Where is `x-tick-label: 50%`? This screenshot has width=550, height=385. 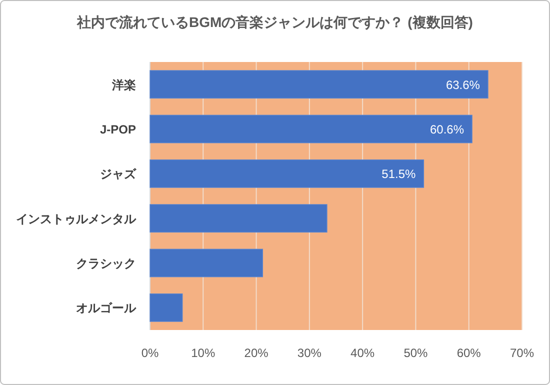 x-tick-label: 50% is located at coordinates (416, 353).